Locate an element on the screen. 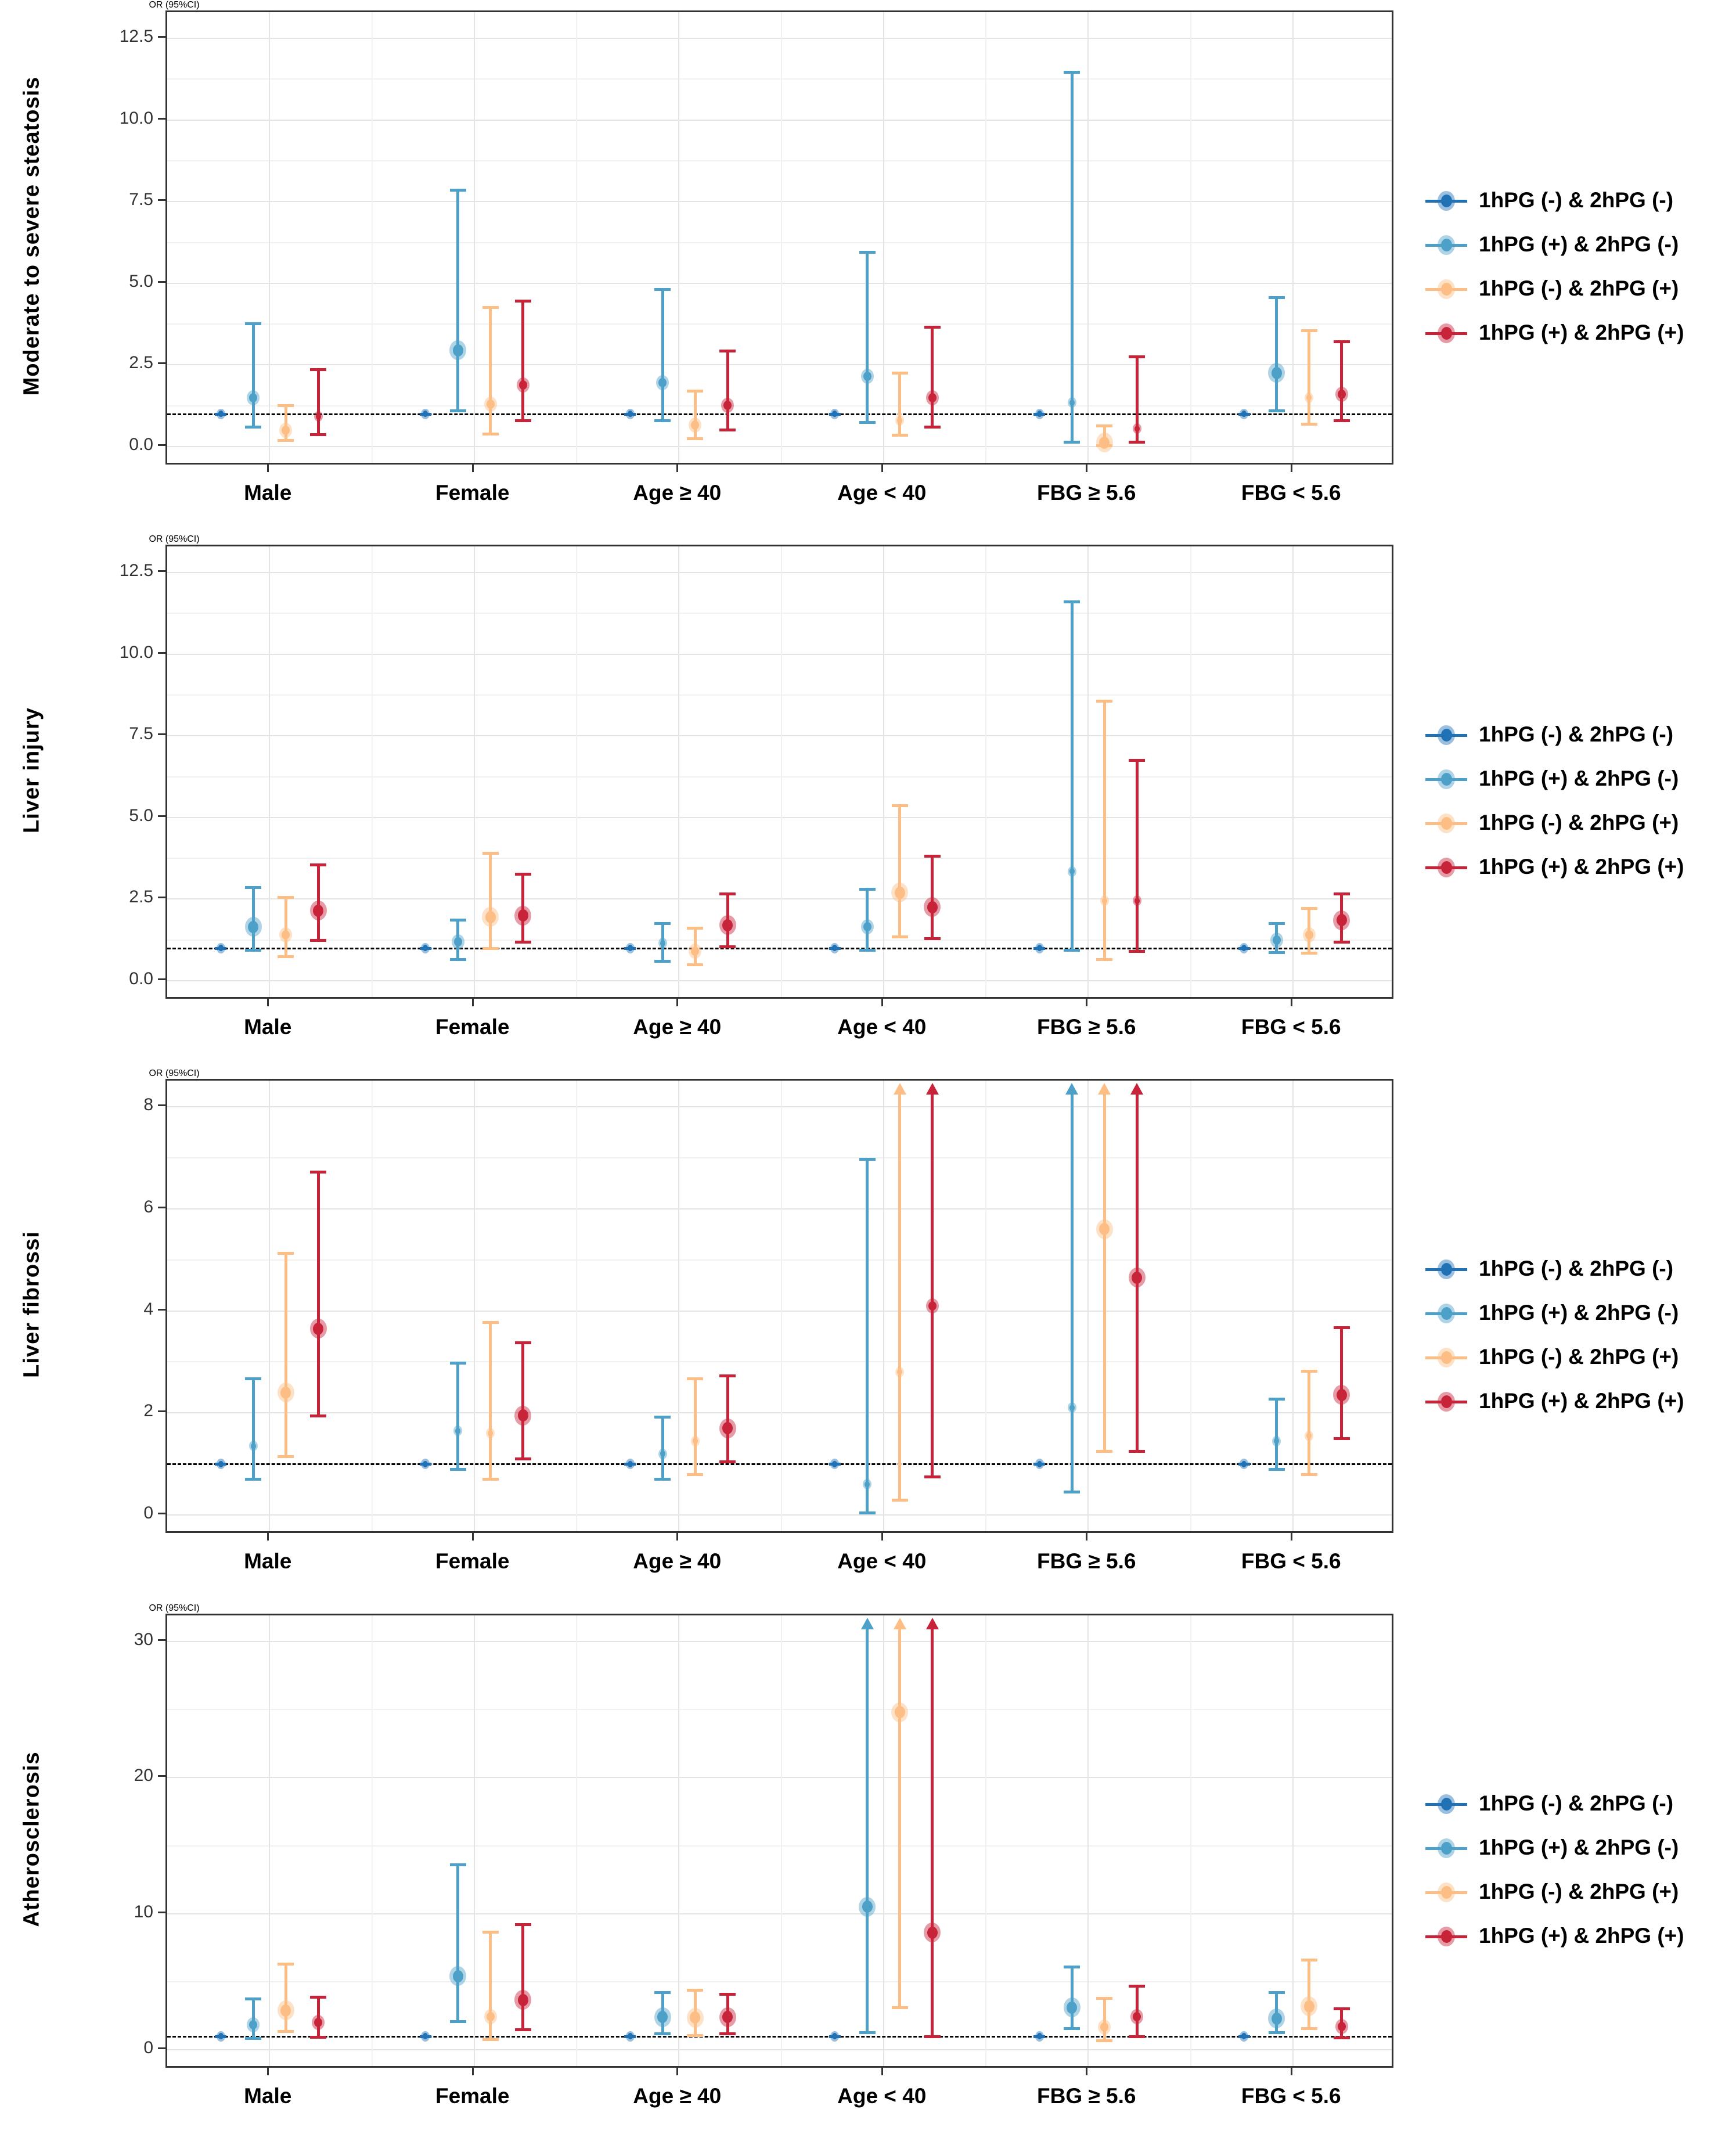  y-axis-title: OR (95%CI) is located at coordinates (174, 1608).